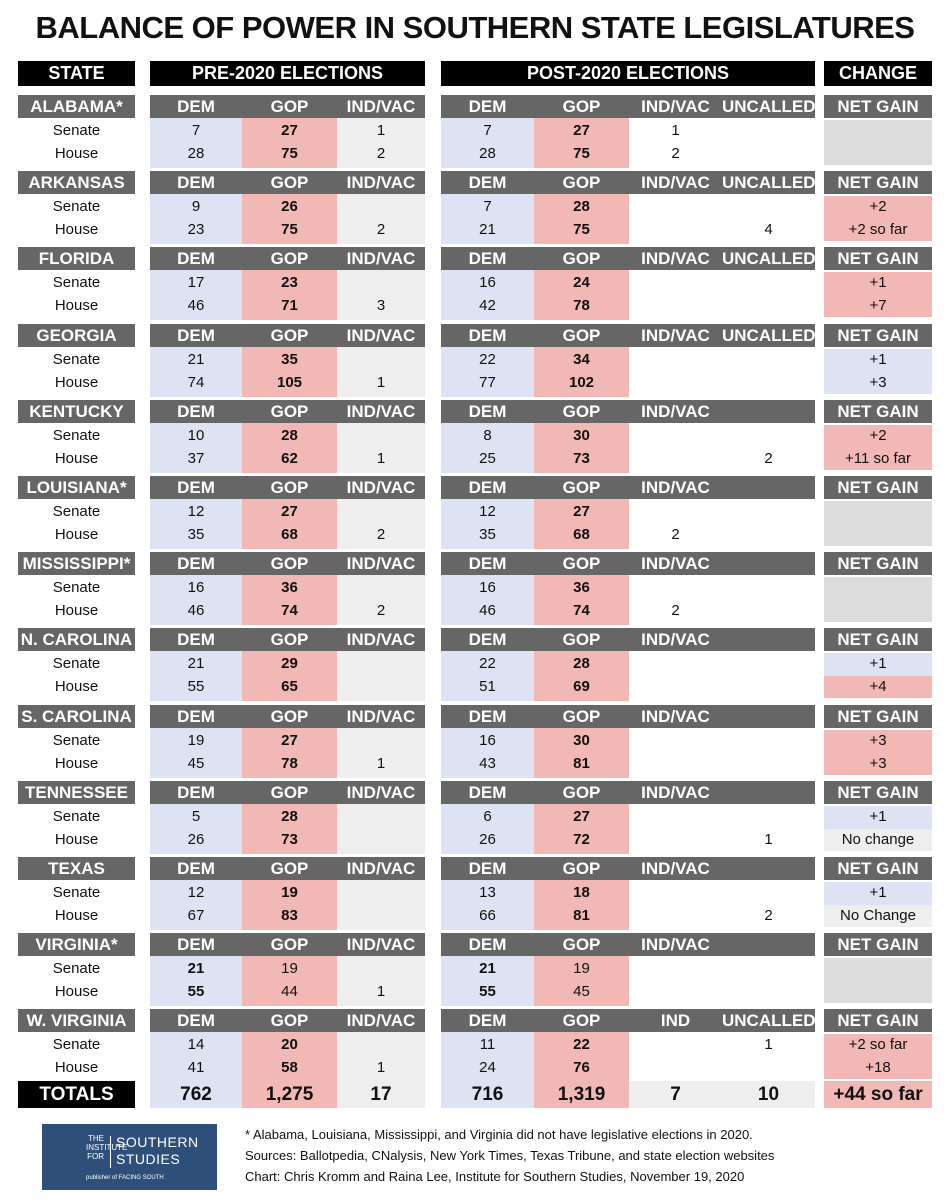 This screenshot has height=1200, width=950. I want to click on house-net-gain: No change, so click(878, 840).